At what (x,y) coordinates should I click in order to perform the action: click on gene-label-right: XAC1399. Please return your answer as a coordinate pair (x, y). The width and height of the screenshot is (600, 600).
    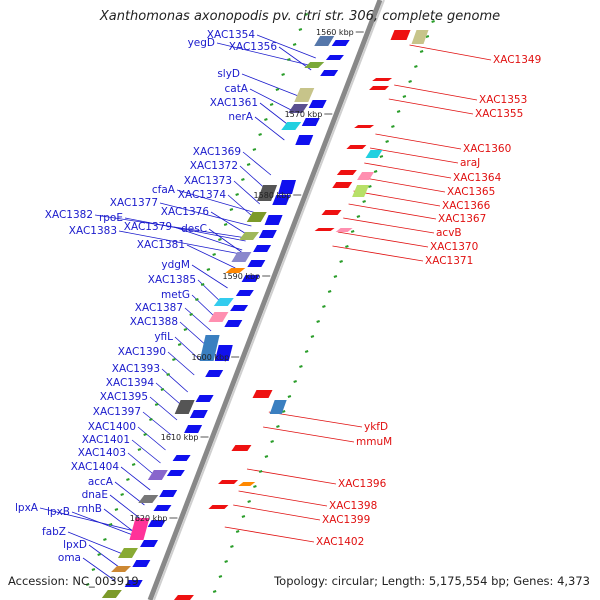
    Looking at the image, I should click on (346, 520).